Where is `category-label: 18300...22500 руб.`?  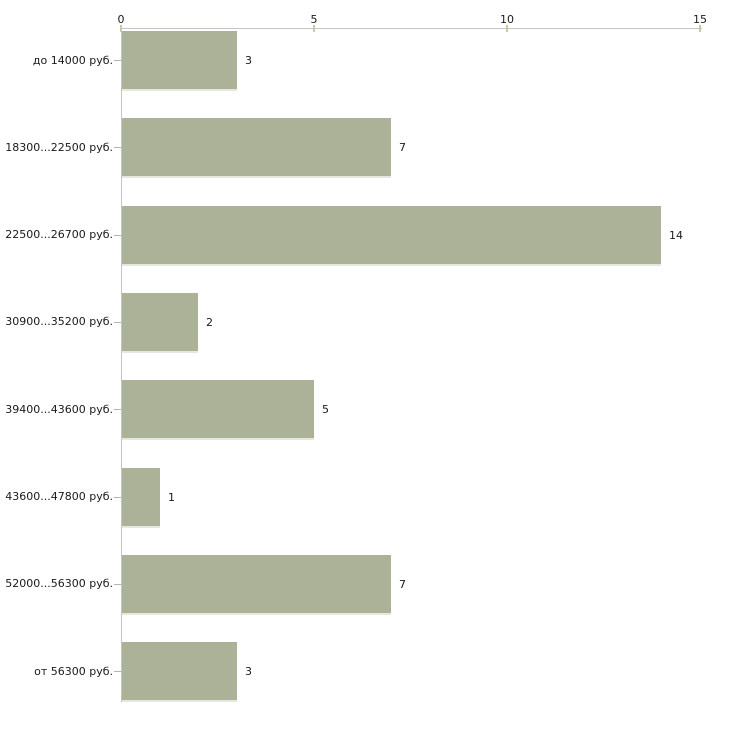
category-label: 18300...22500 руб. is located at coordinates (59, 147).